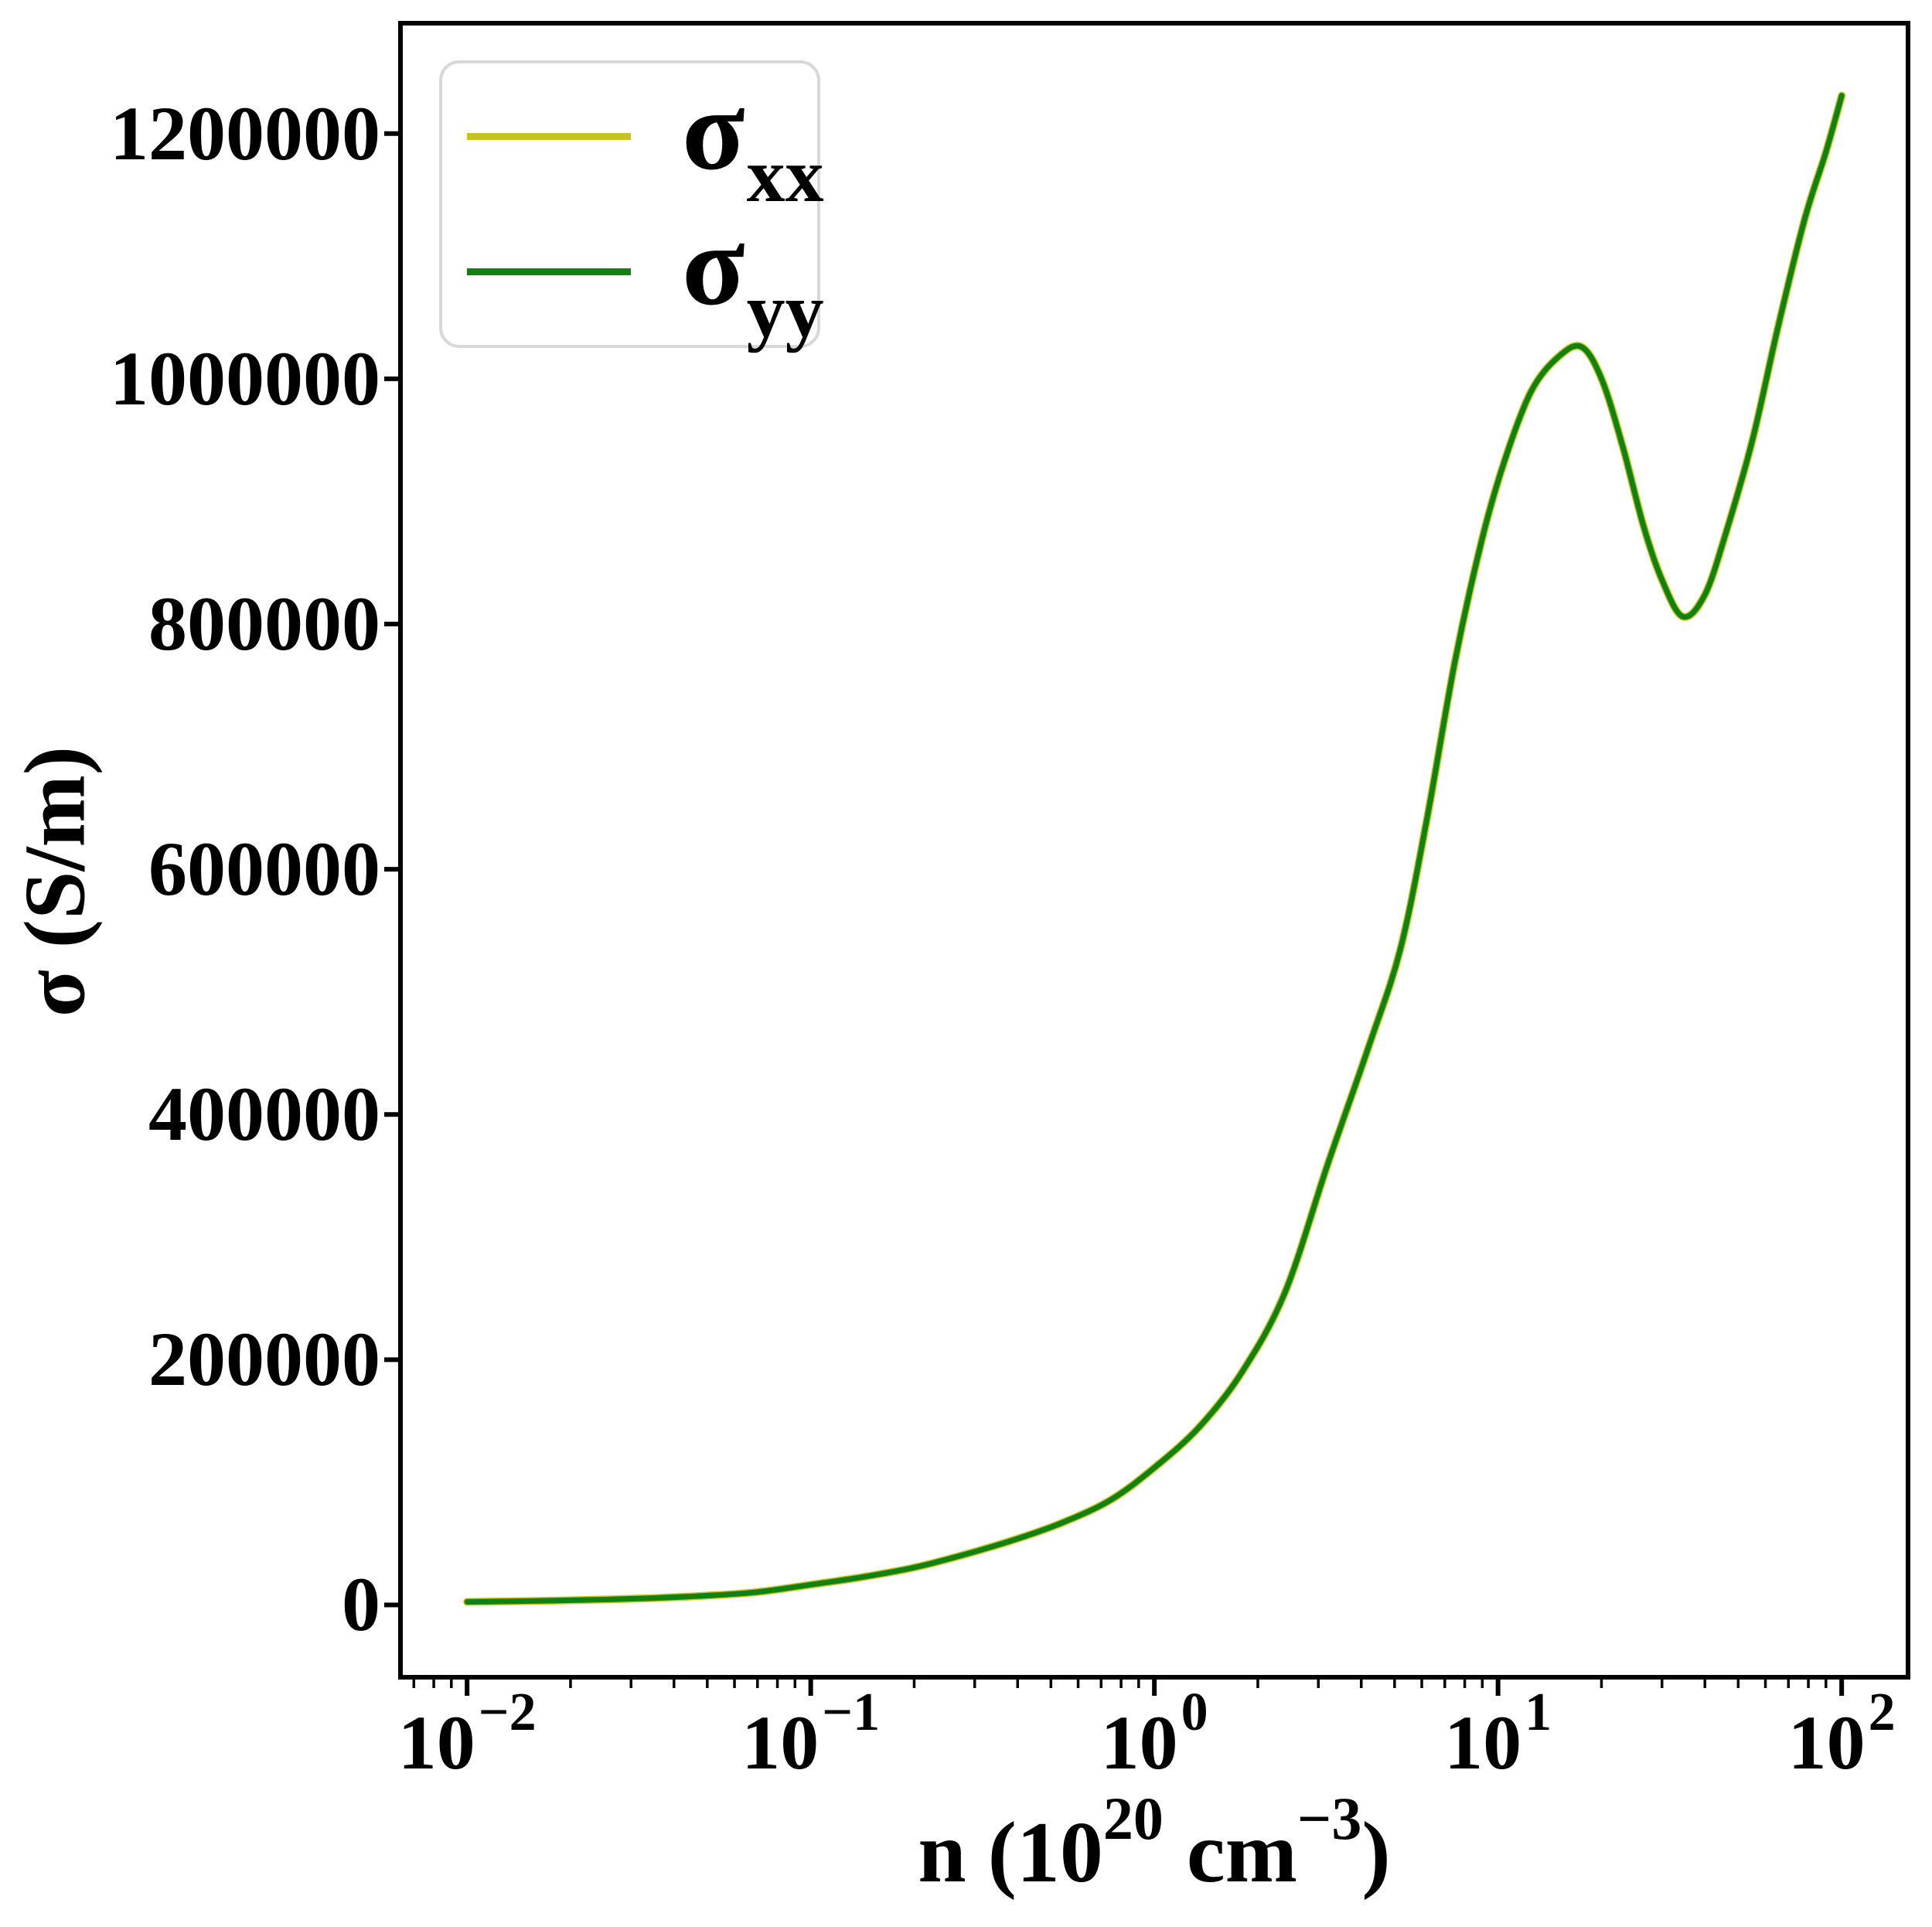 The width and height of the screenshot is (1932, 1927). Describe the element at coordinates (1498, 1734) in the screenshot. I see `x-tick-label: 10¹` at that location.